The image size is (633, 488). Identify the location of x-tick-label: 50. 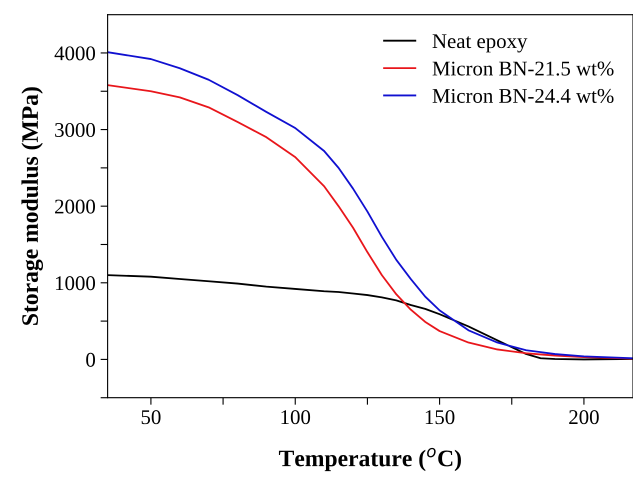
(151, 417).